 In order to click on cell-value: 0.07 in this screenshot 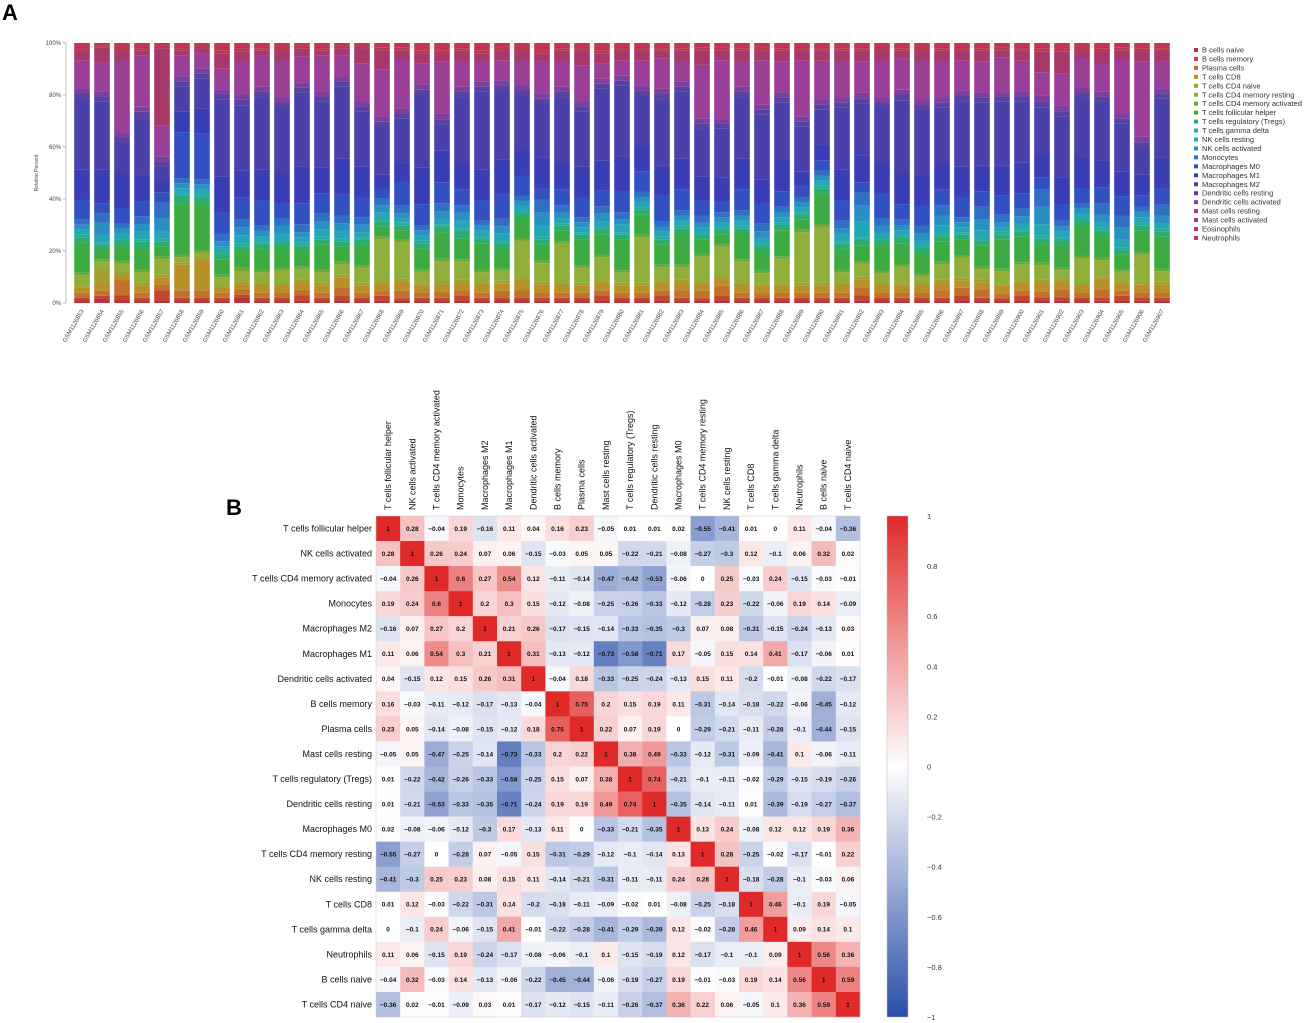, I will do `click(630, 729)`.